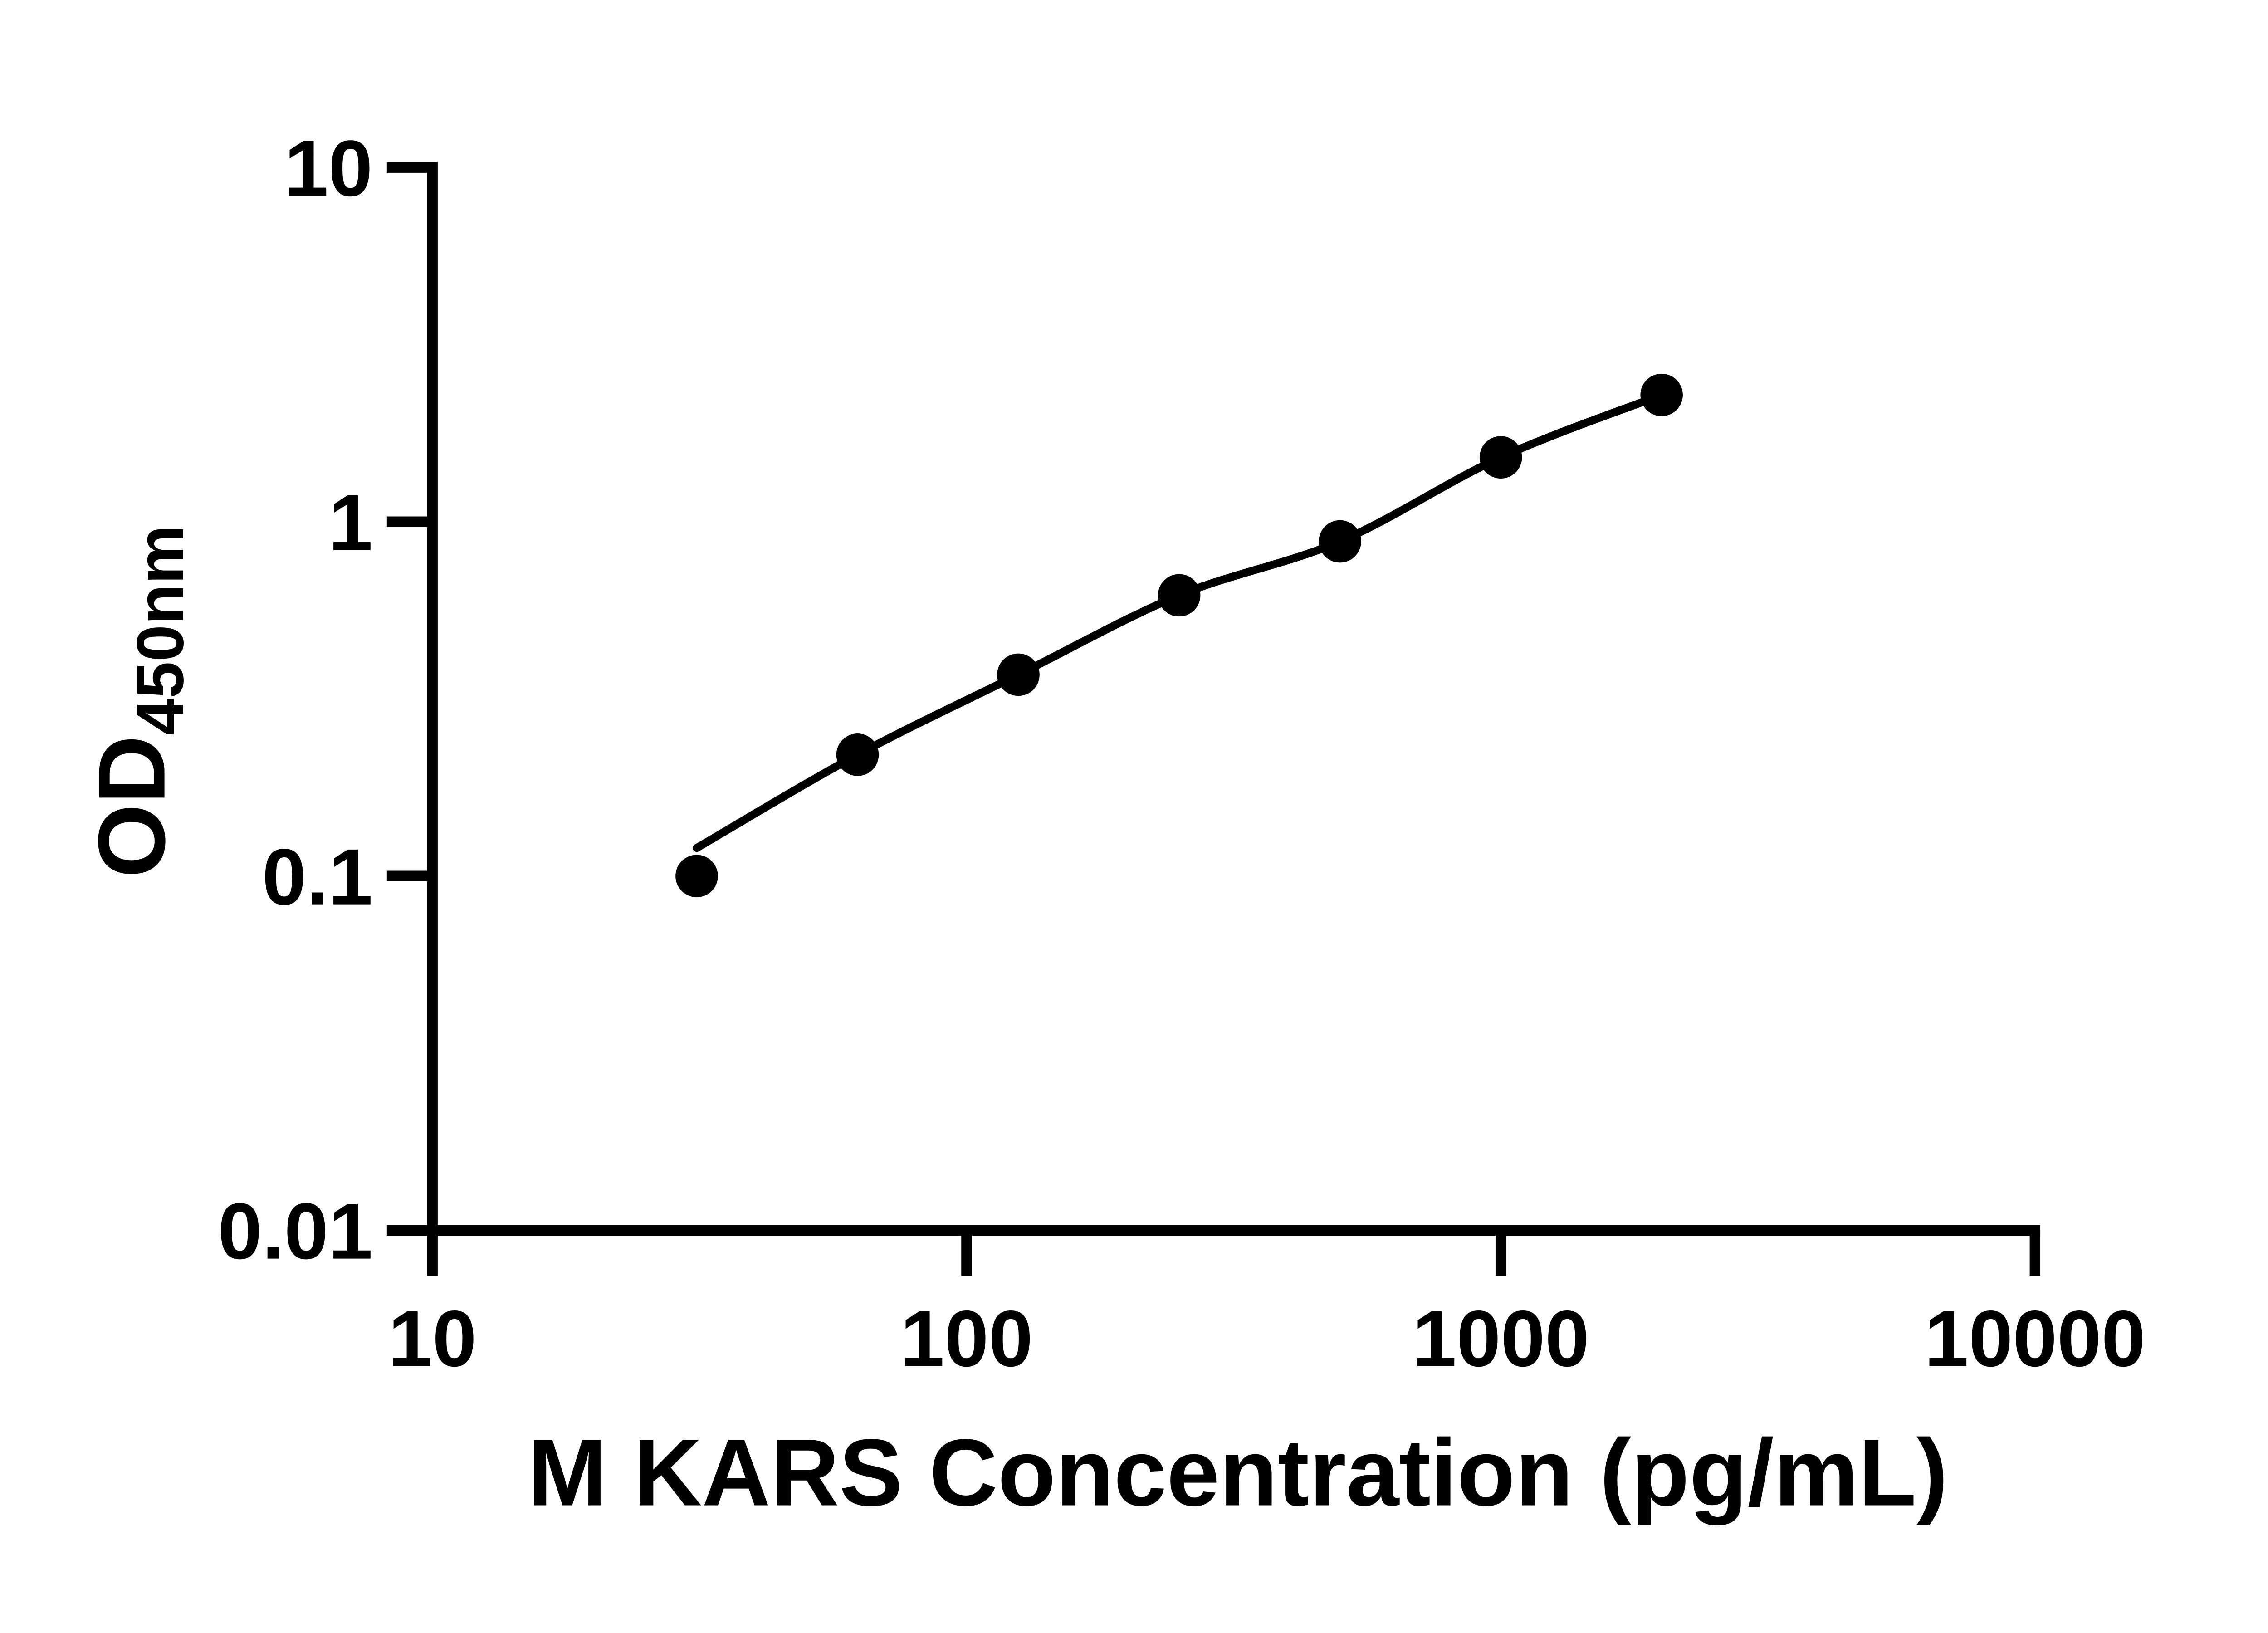 The height and width of the screenshot is (1633, 2268). What do you see at coordinates (433, 1339) in the screenshot?
I see `x-tick-label-10: 10` at bounding box center [433, 1339].